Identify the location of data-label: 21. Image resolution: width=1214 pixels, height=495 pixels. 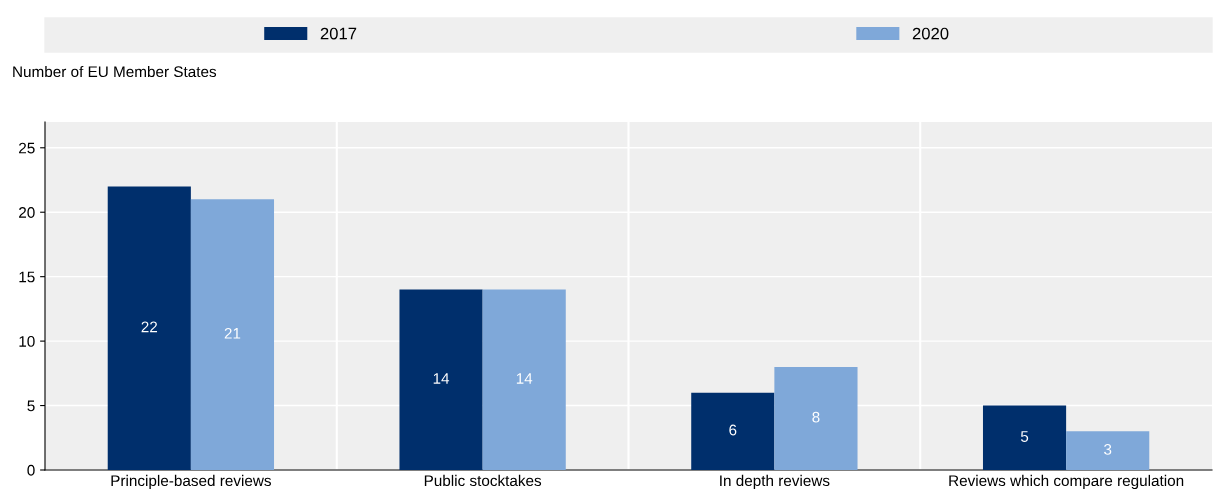
(232, 333).